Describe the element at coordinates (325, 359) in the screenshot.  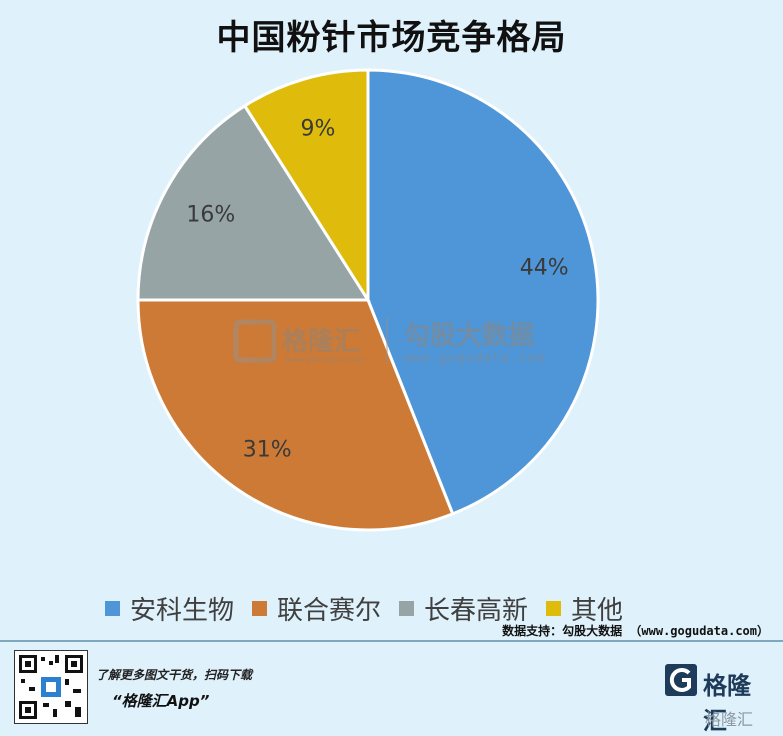
I see `watermark-brand-url: www.gelonghui.com` at that location.